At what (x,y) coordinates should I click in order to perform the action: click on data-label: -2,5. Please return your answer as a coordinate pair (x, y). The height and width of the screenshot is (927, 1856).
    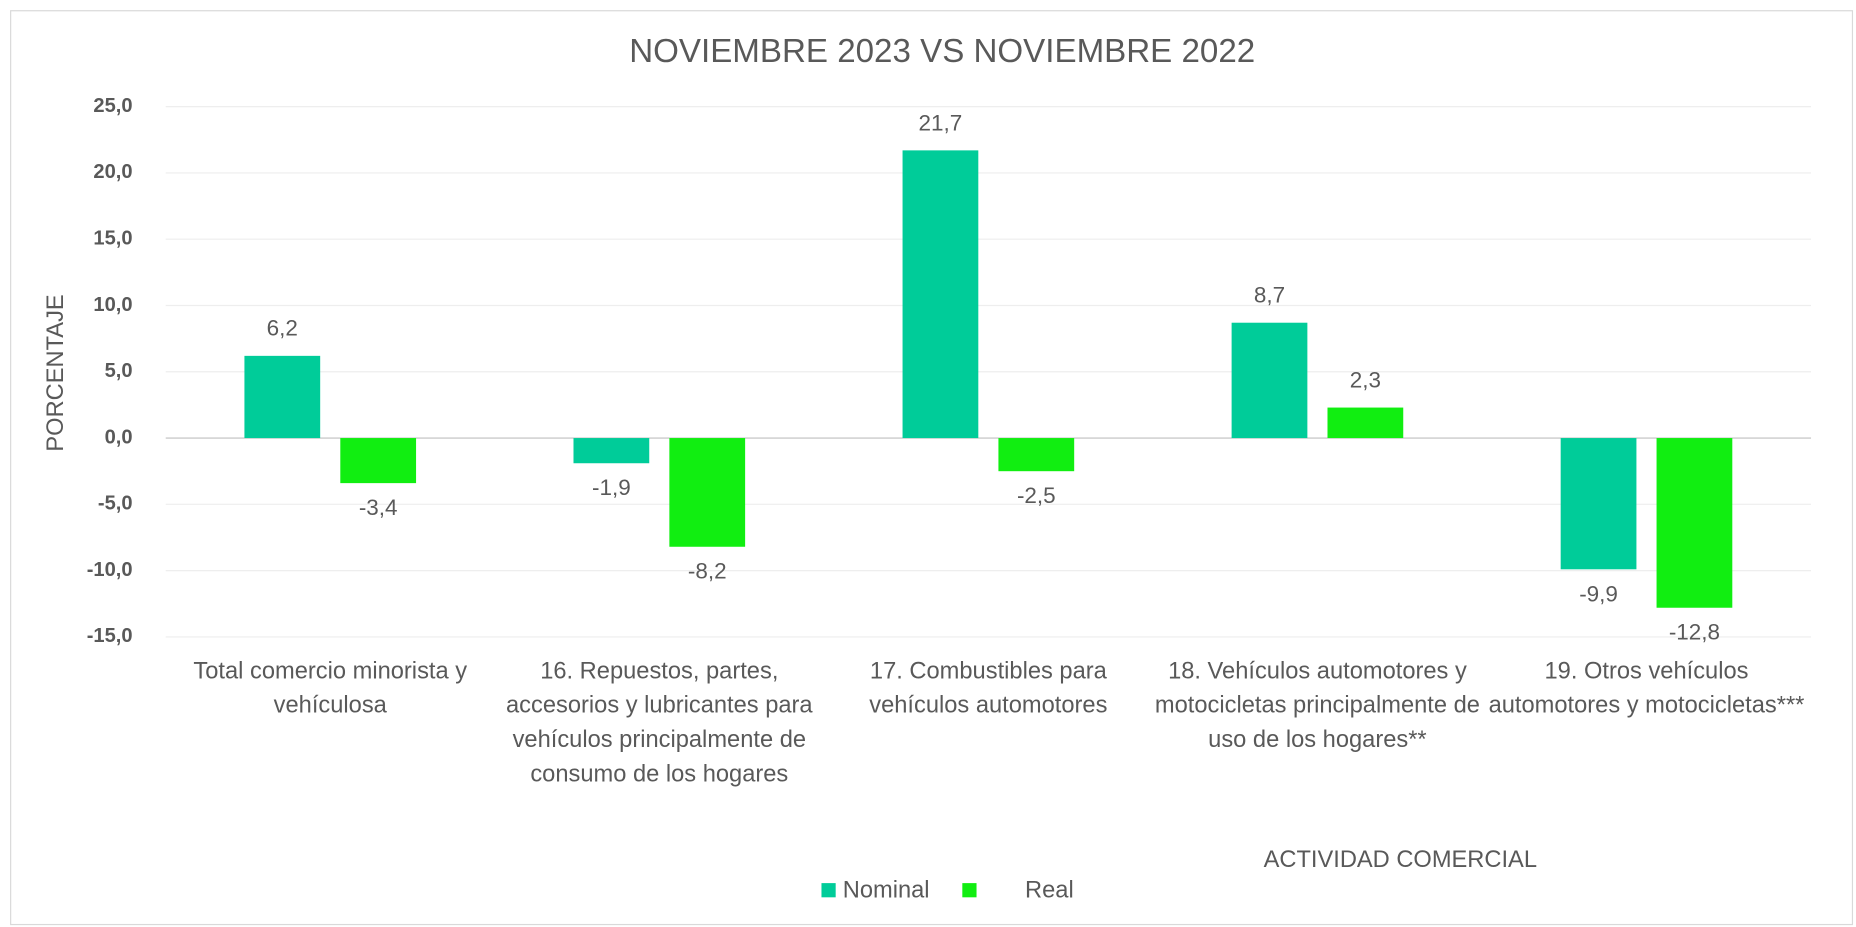
    Looking at the image, I should click on (1036, 495).